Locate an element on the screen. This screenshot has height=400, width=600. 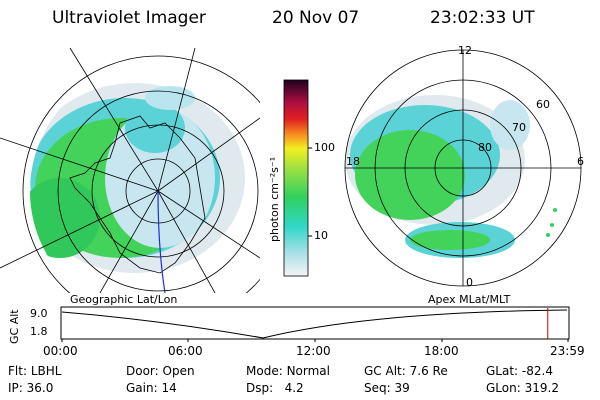
left-panel-label: Geographic Lat/Lon is located at coordinates (124, 299).